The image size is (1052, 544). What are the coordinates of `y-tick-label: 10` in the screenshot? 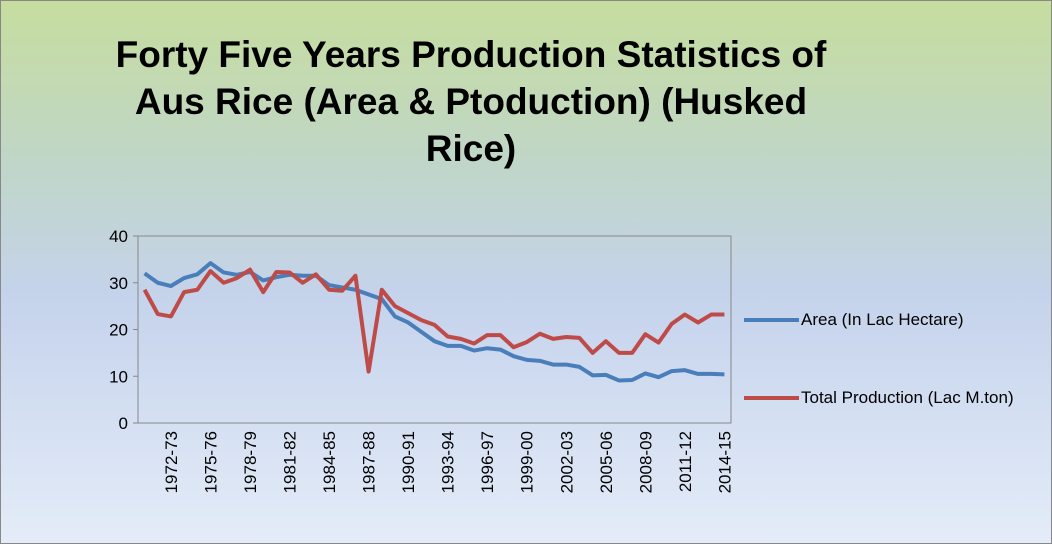 It's located at (118, 376).